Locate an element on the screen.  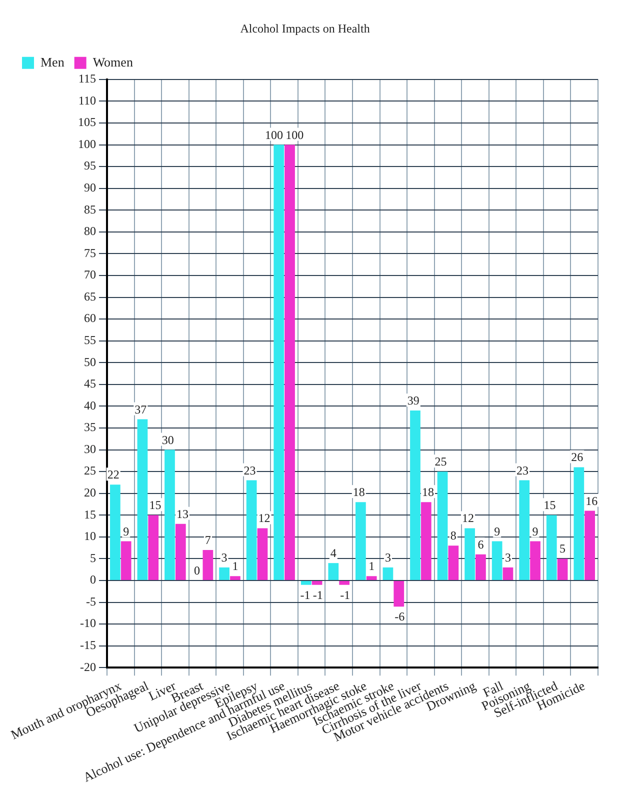
y-tick-label: 75 is located at coordinates (90, 253).